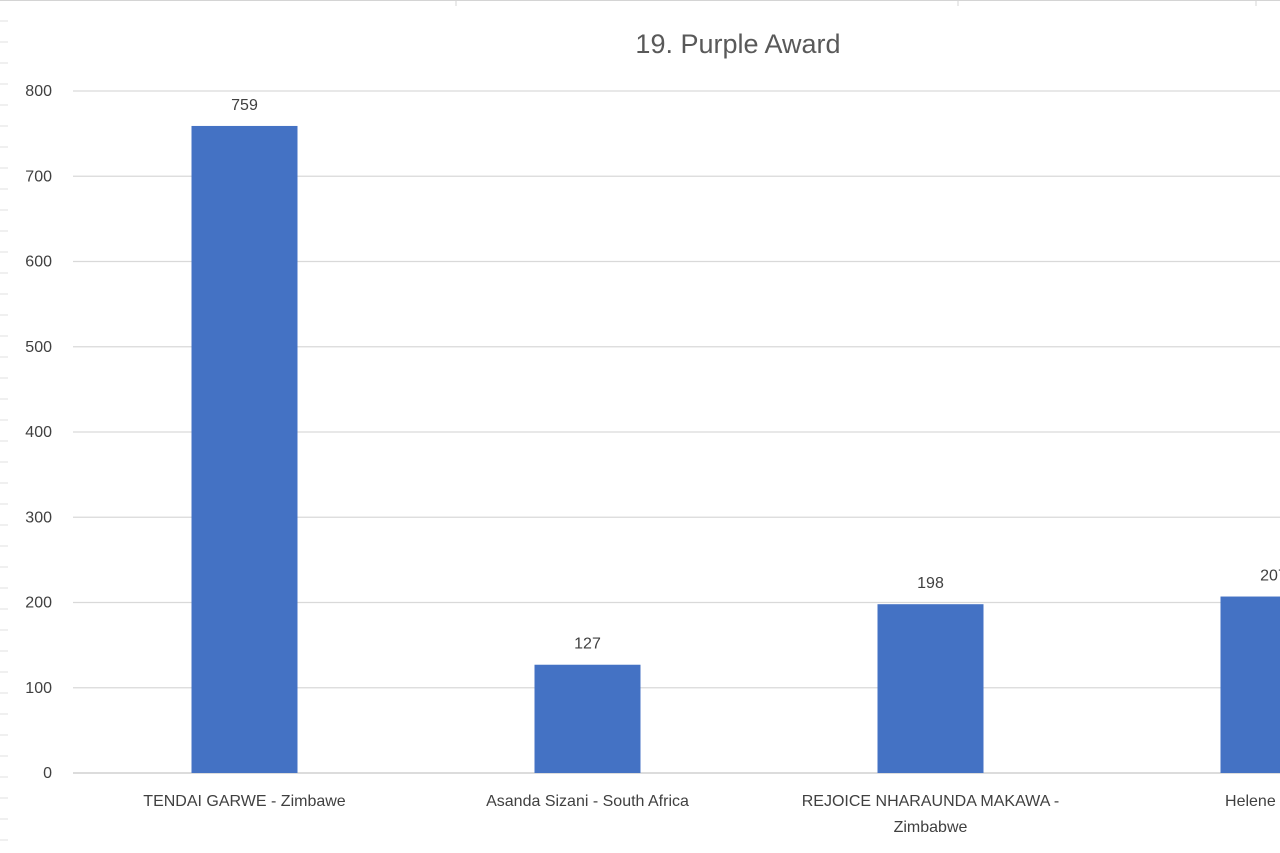  Describe the element at coordinates (38, 603) in the screenshot. I see `y-tick-label: 200` at that location.